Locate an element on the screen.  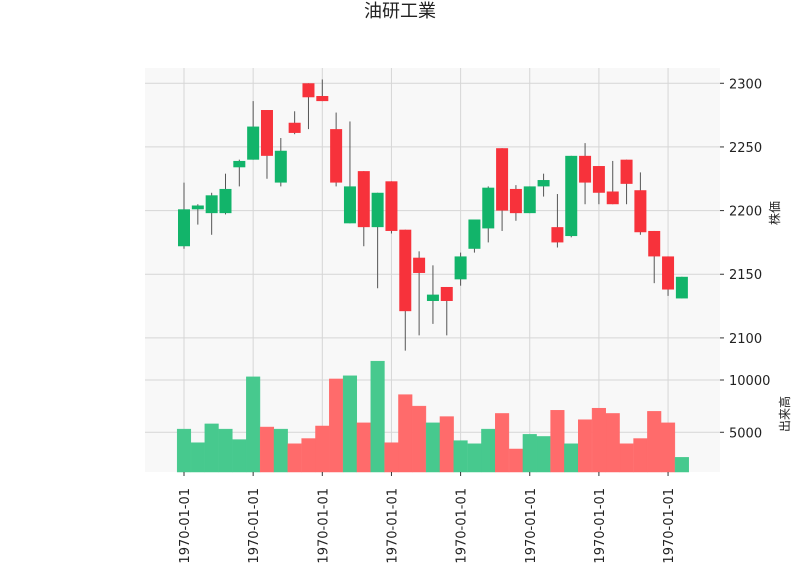
price-tick-label: 2100 is located at coordinates (745, 339).